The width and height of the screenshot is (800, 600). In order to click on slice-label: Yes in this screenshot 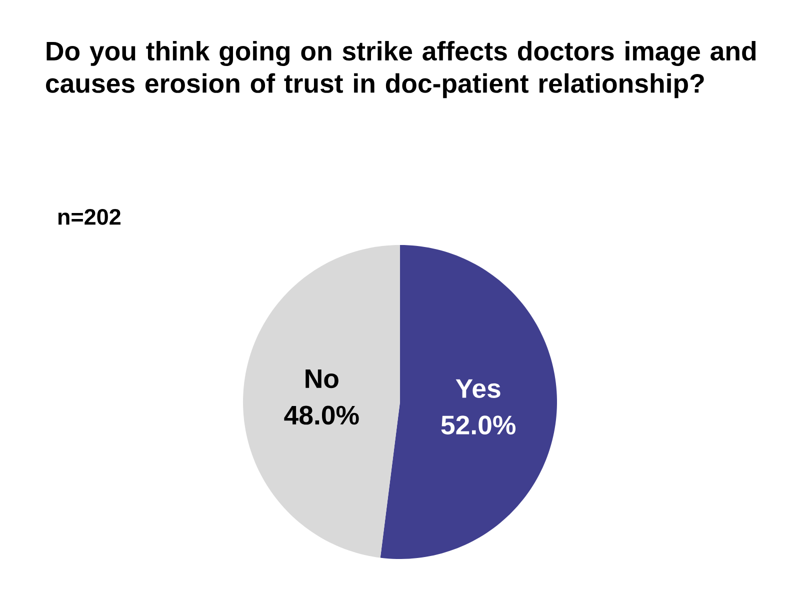, I will do `click(478, 388)`.